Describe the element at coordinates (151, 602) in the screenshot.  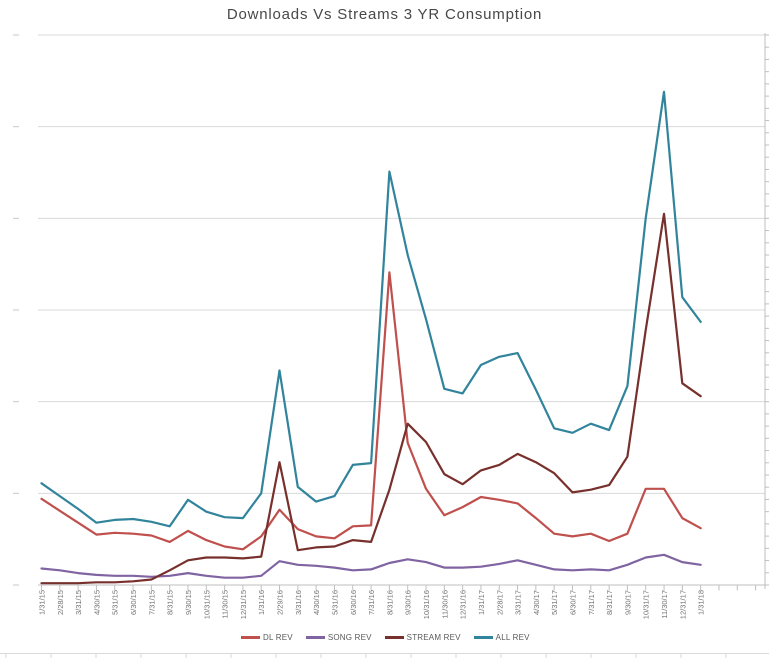
I see `x-axis-label: 7/31/15` at that location.